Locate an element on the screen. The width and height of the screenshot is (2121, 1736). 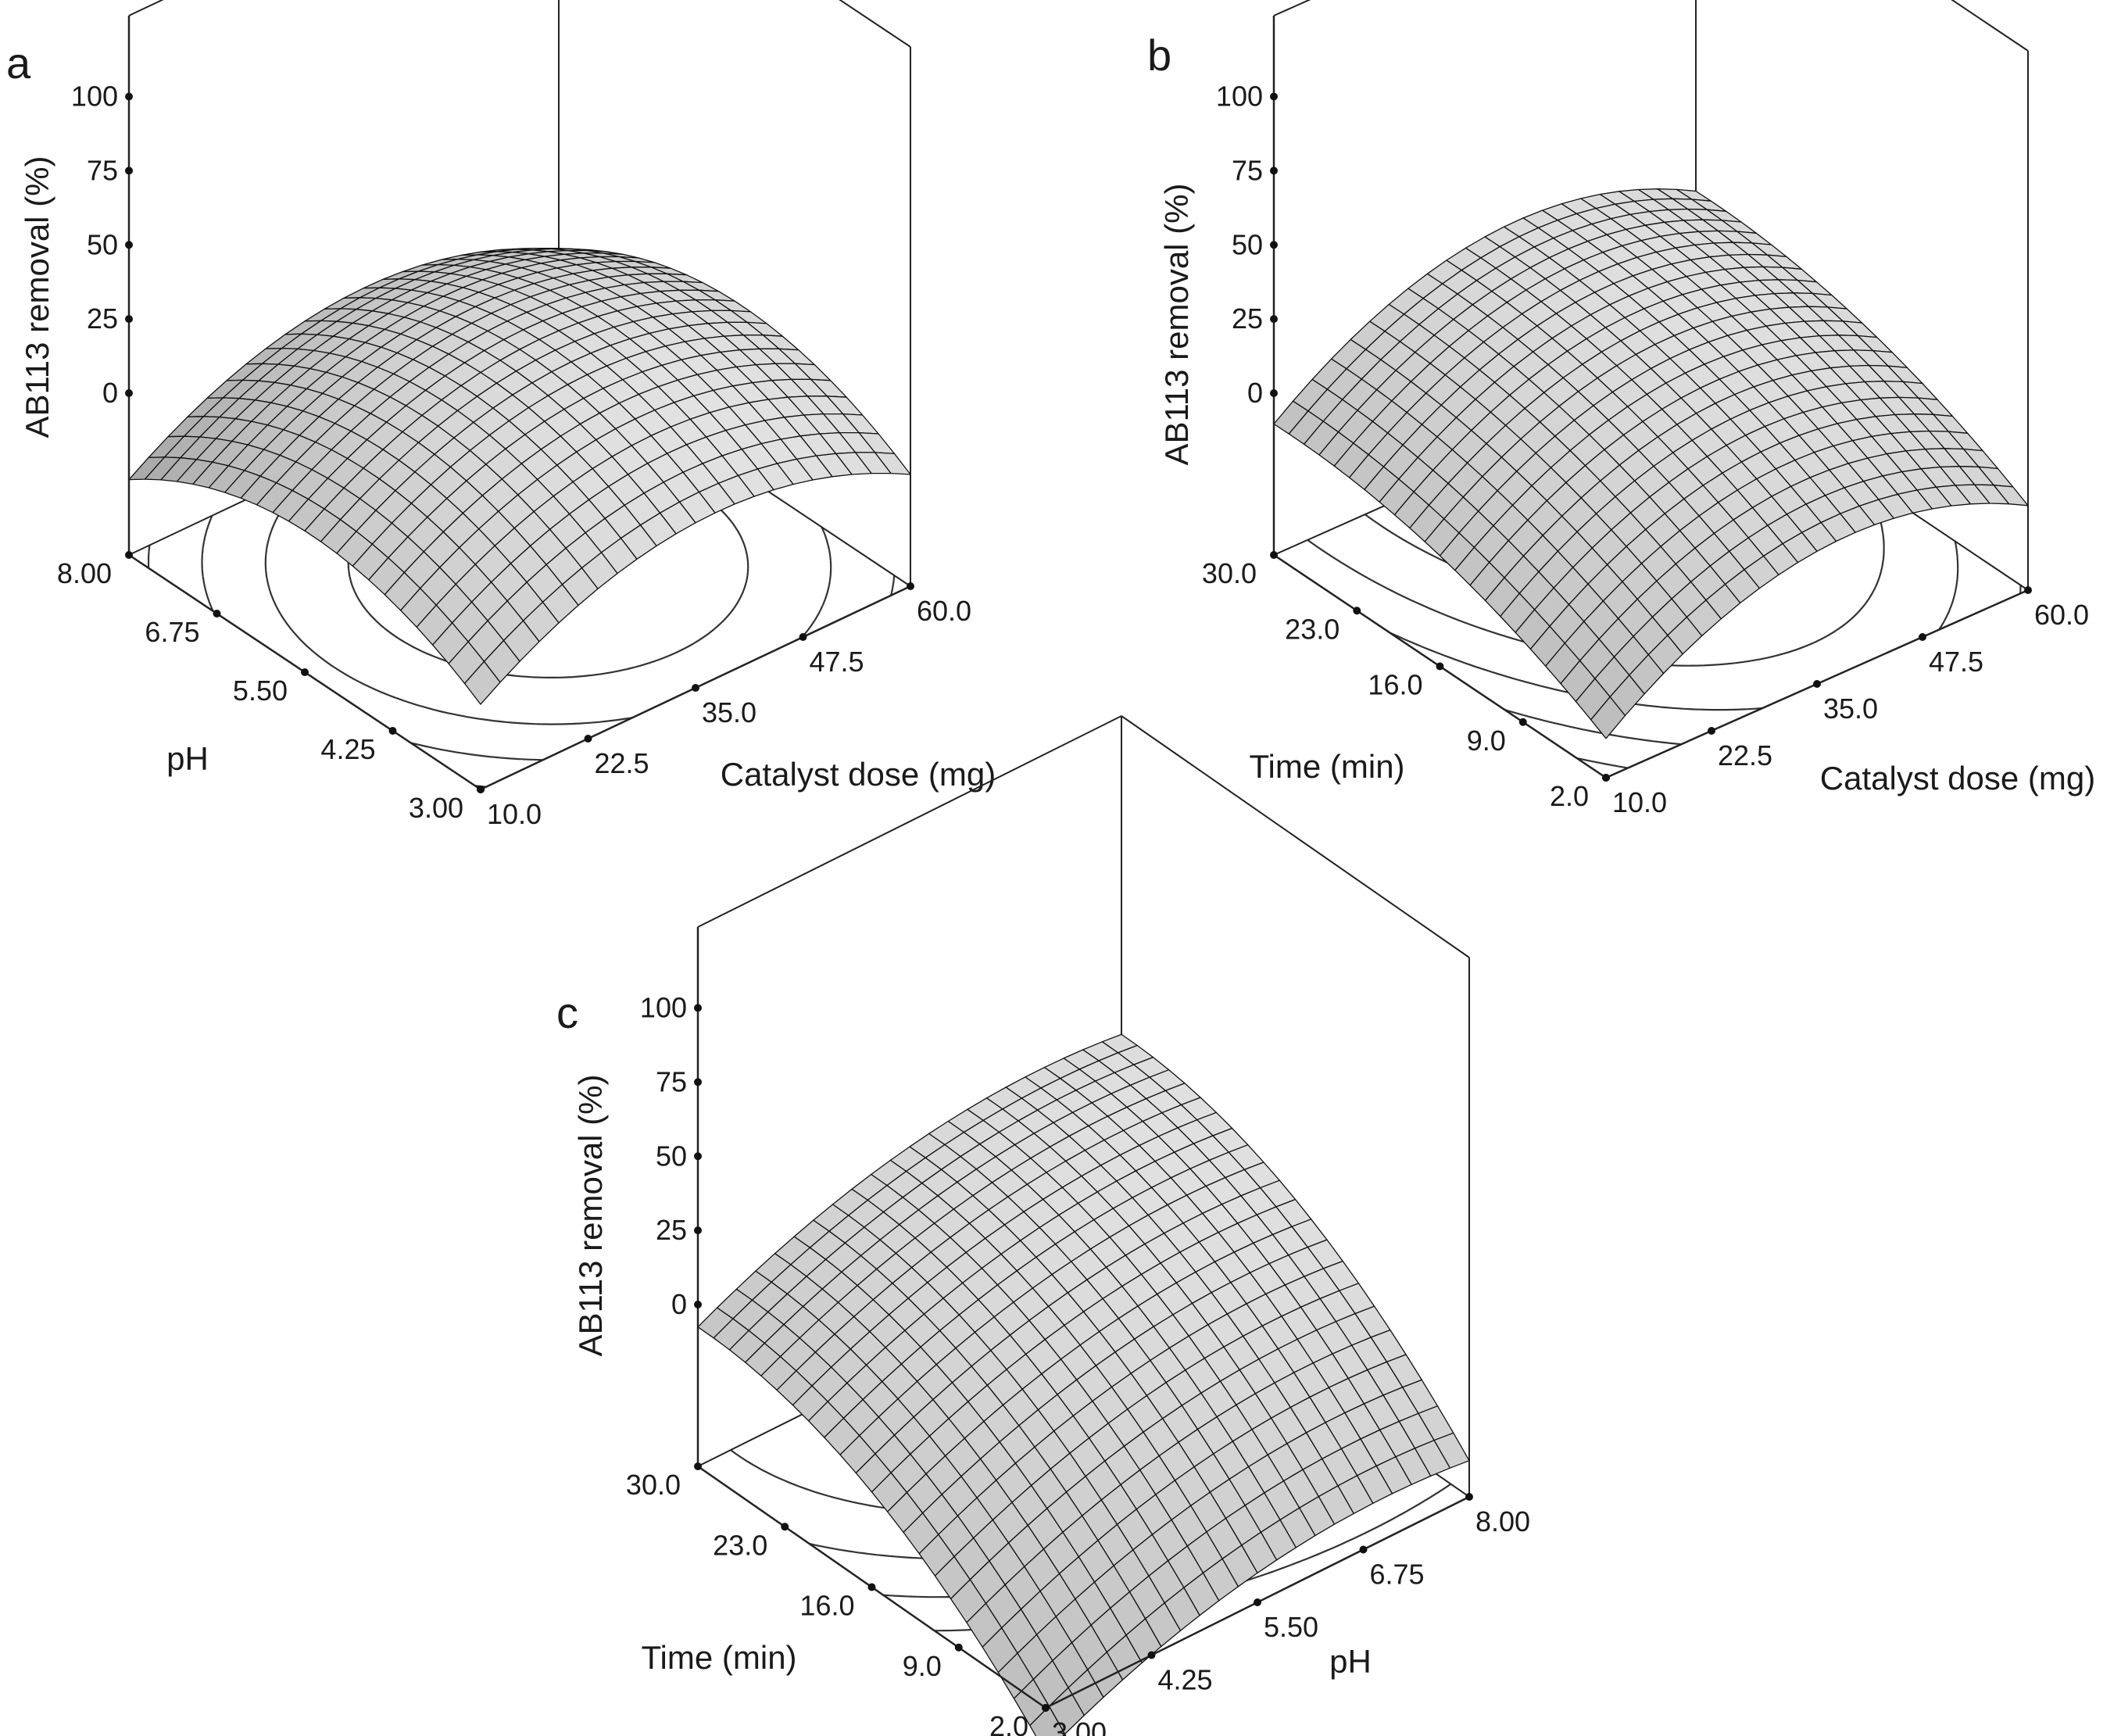
right-tick-label: 5.50 is located at coordinates (1291, 1627).